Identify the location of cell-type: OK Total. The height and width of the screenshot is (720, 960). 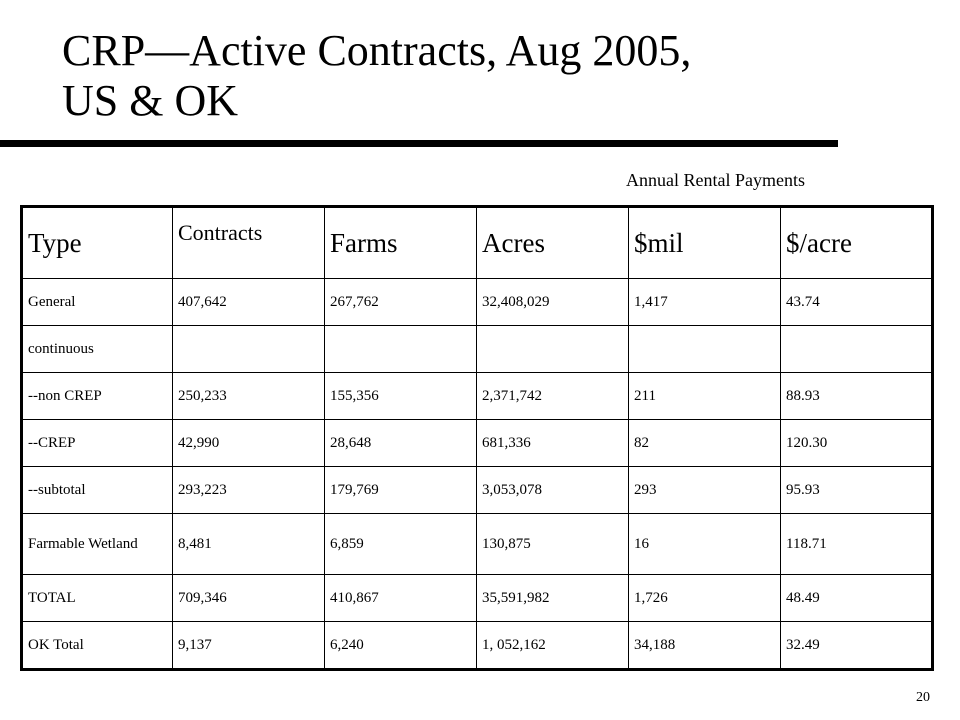
(97, 645).